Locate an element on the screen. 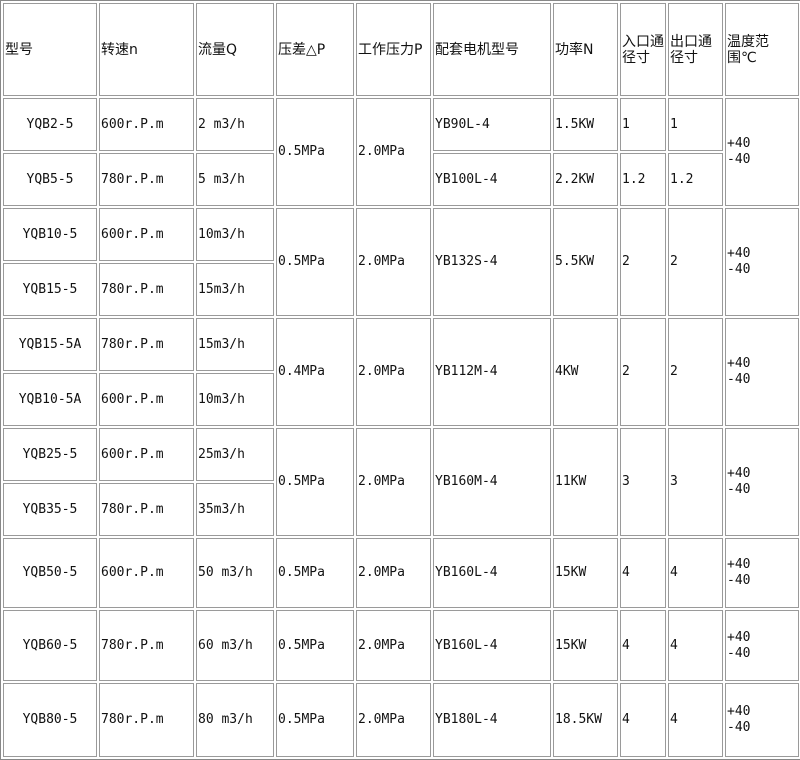 Image resolution: width=800 pixels, height=760 pixels. motor-model-cell: YB180L-4 is located at coordinates (492, 720).